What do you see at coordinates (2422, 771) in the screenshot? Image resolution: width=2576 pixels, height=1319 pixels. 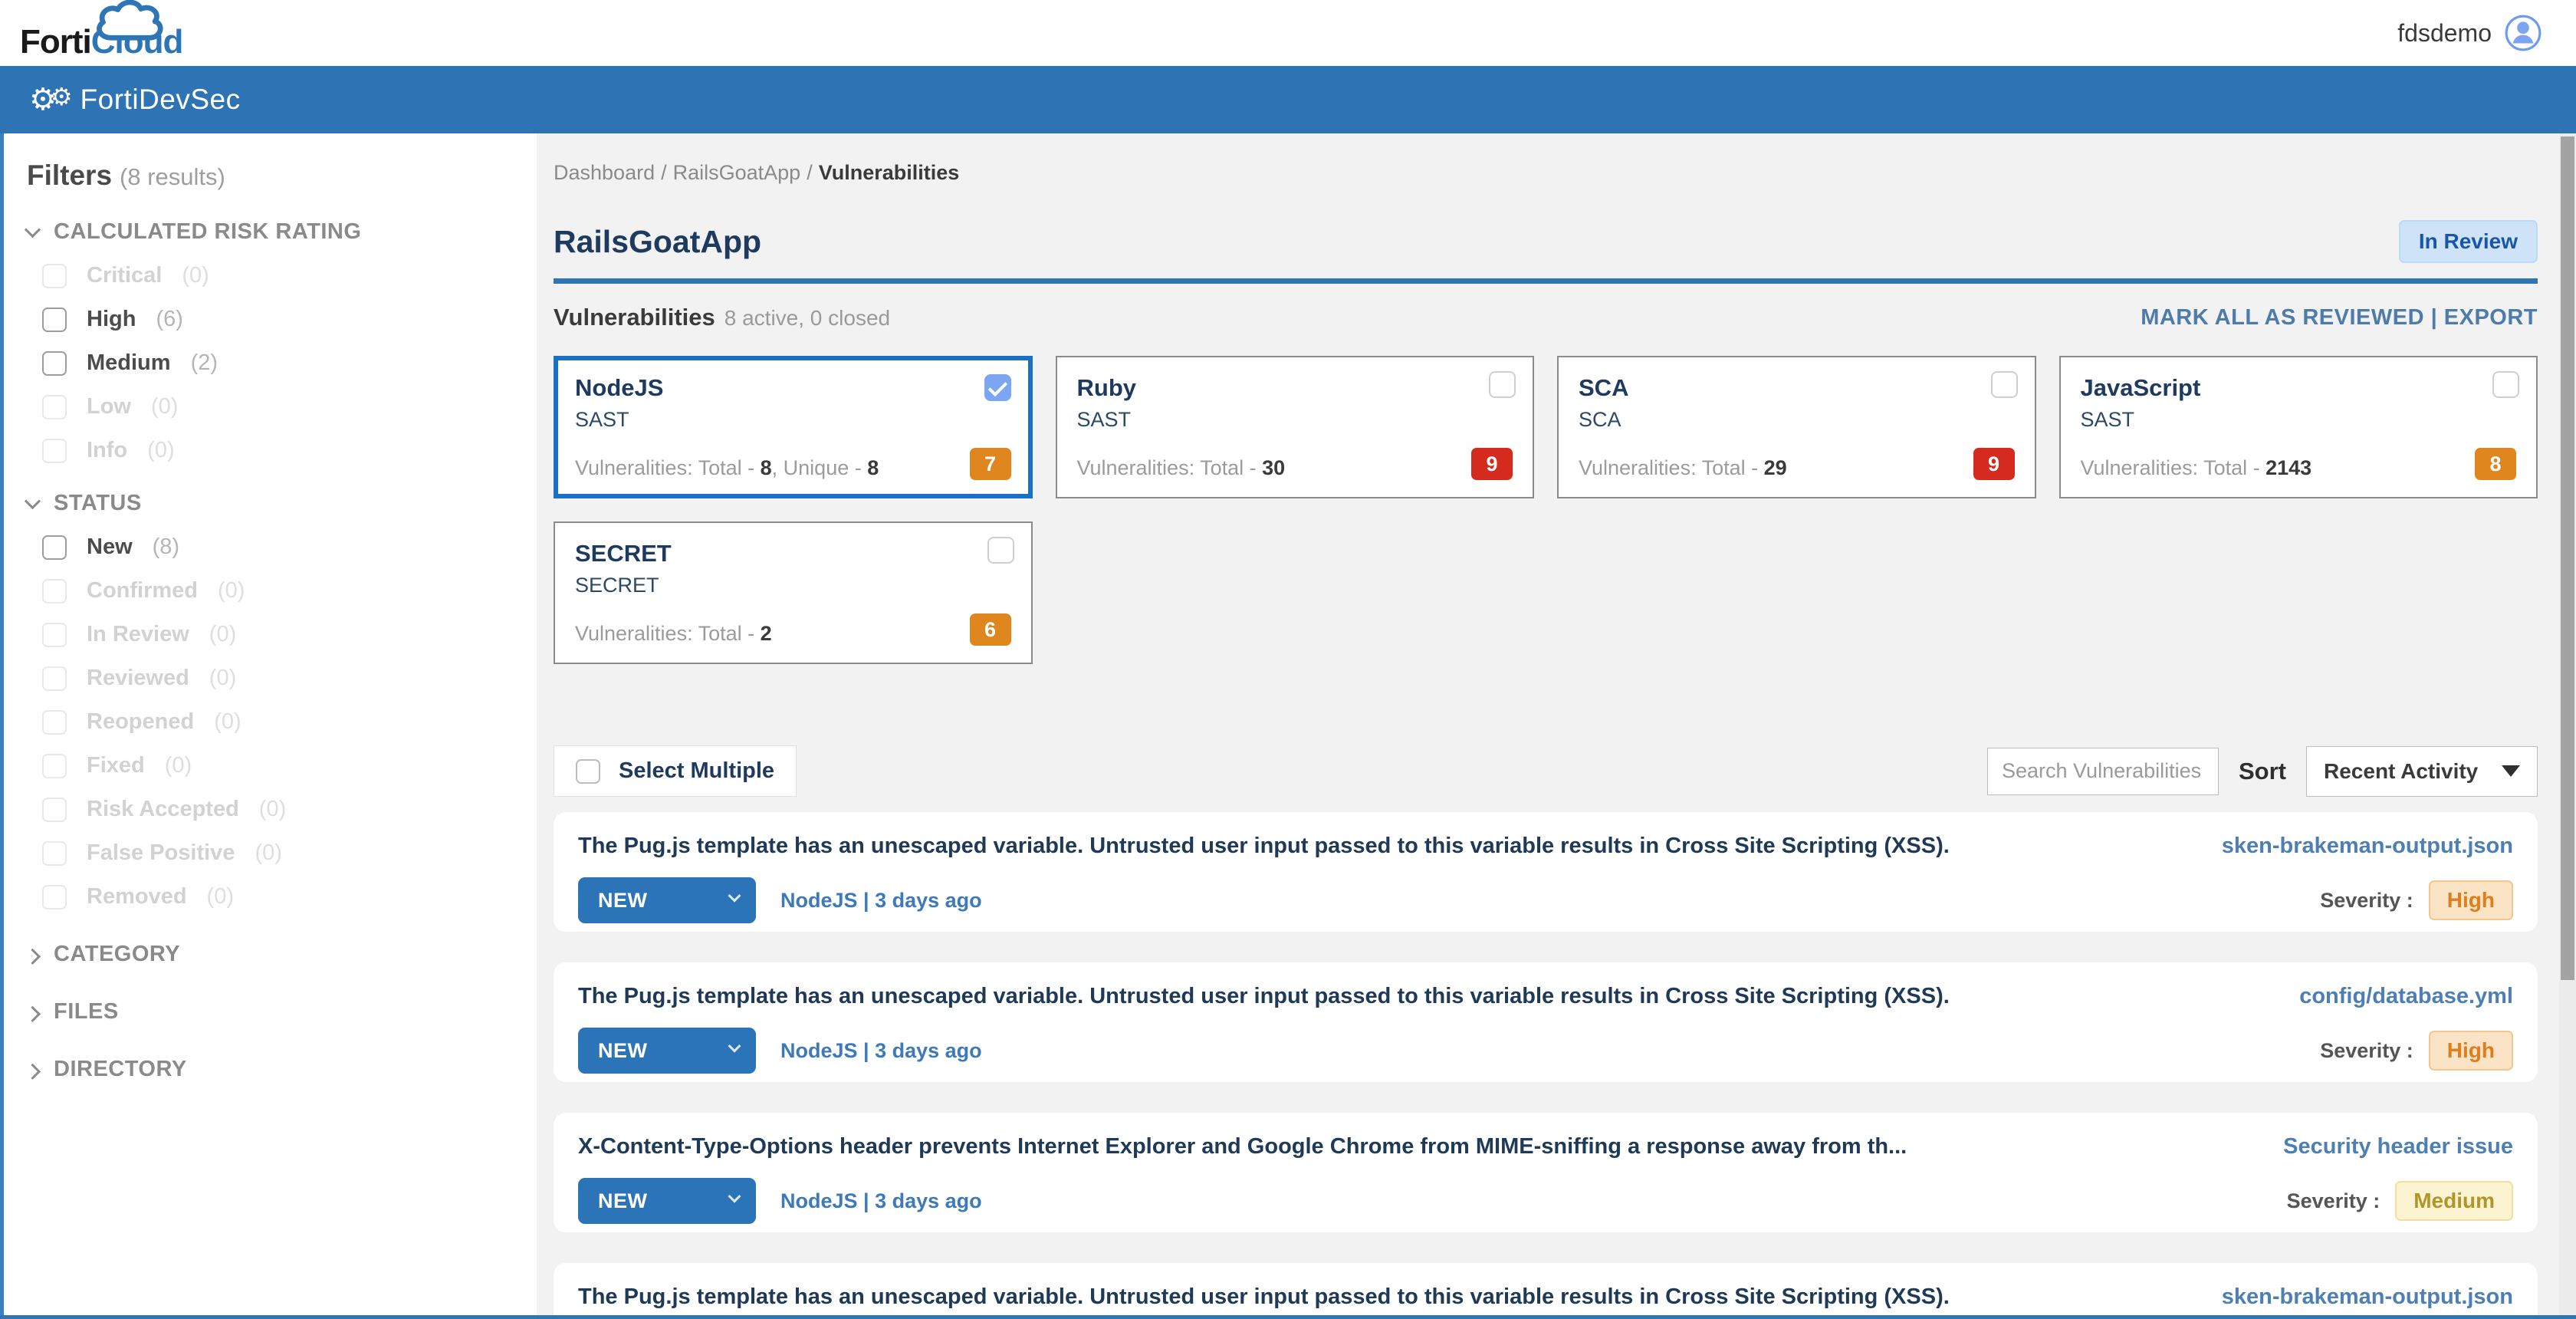 I see `sort-select: Recent Activity` at bounding box center [2422, 771].